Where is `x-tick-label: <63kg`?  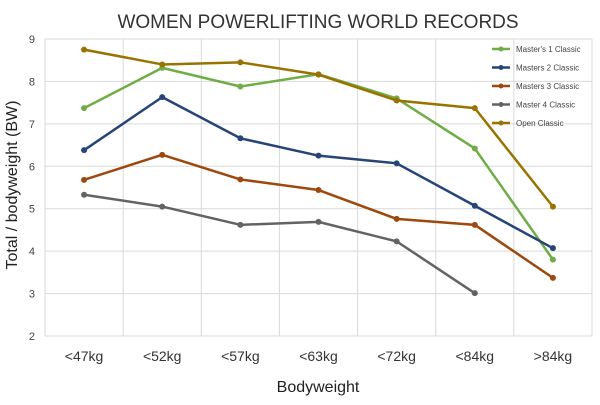
x-tick-label: <63kg is located at coordinates (318, 356).